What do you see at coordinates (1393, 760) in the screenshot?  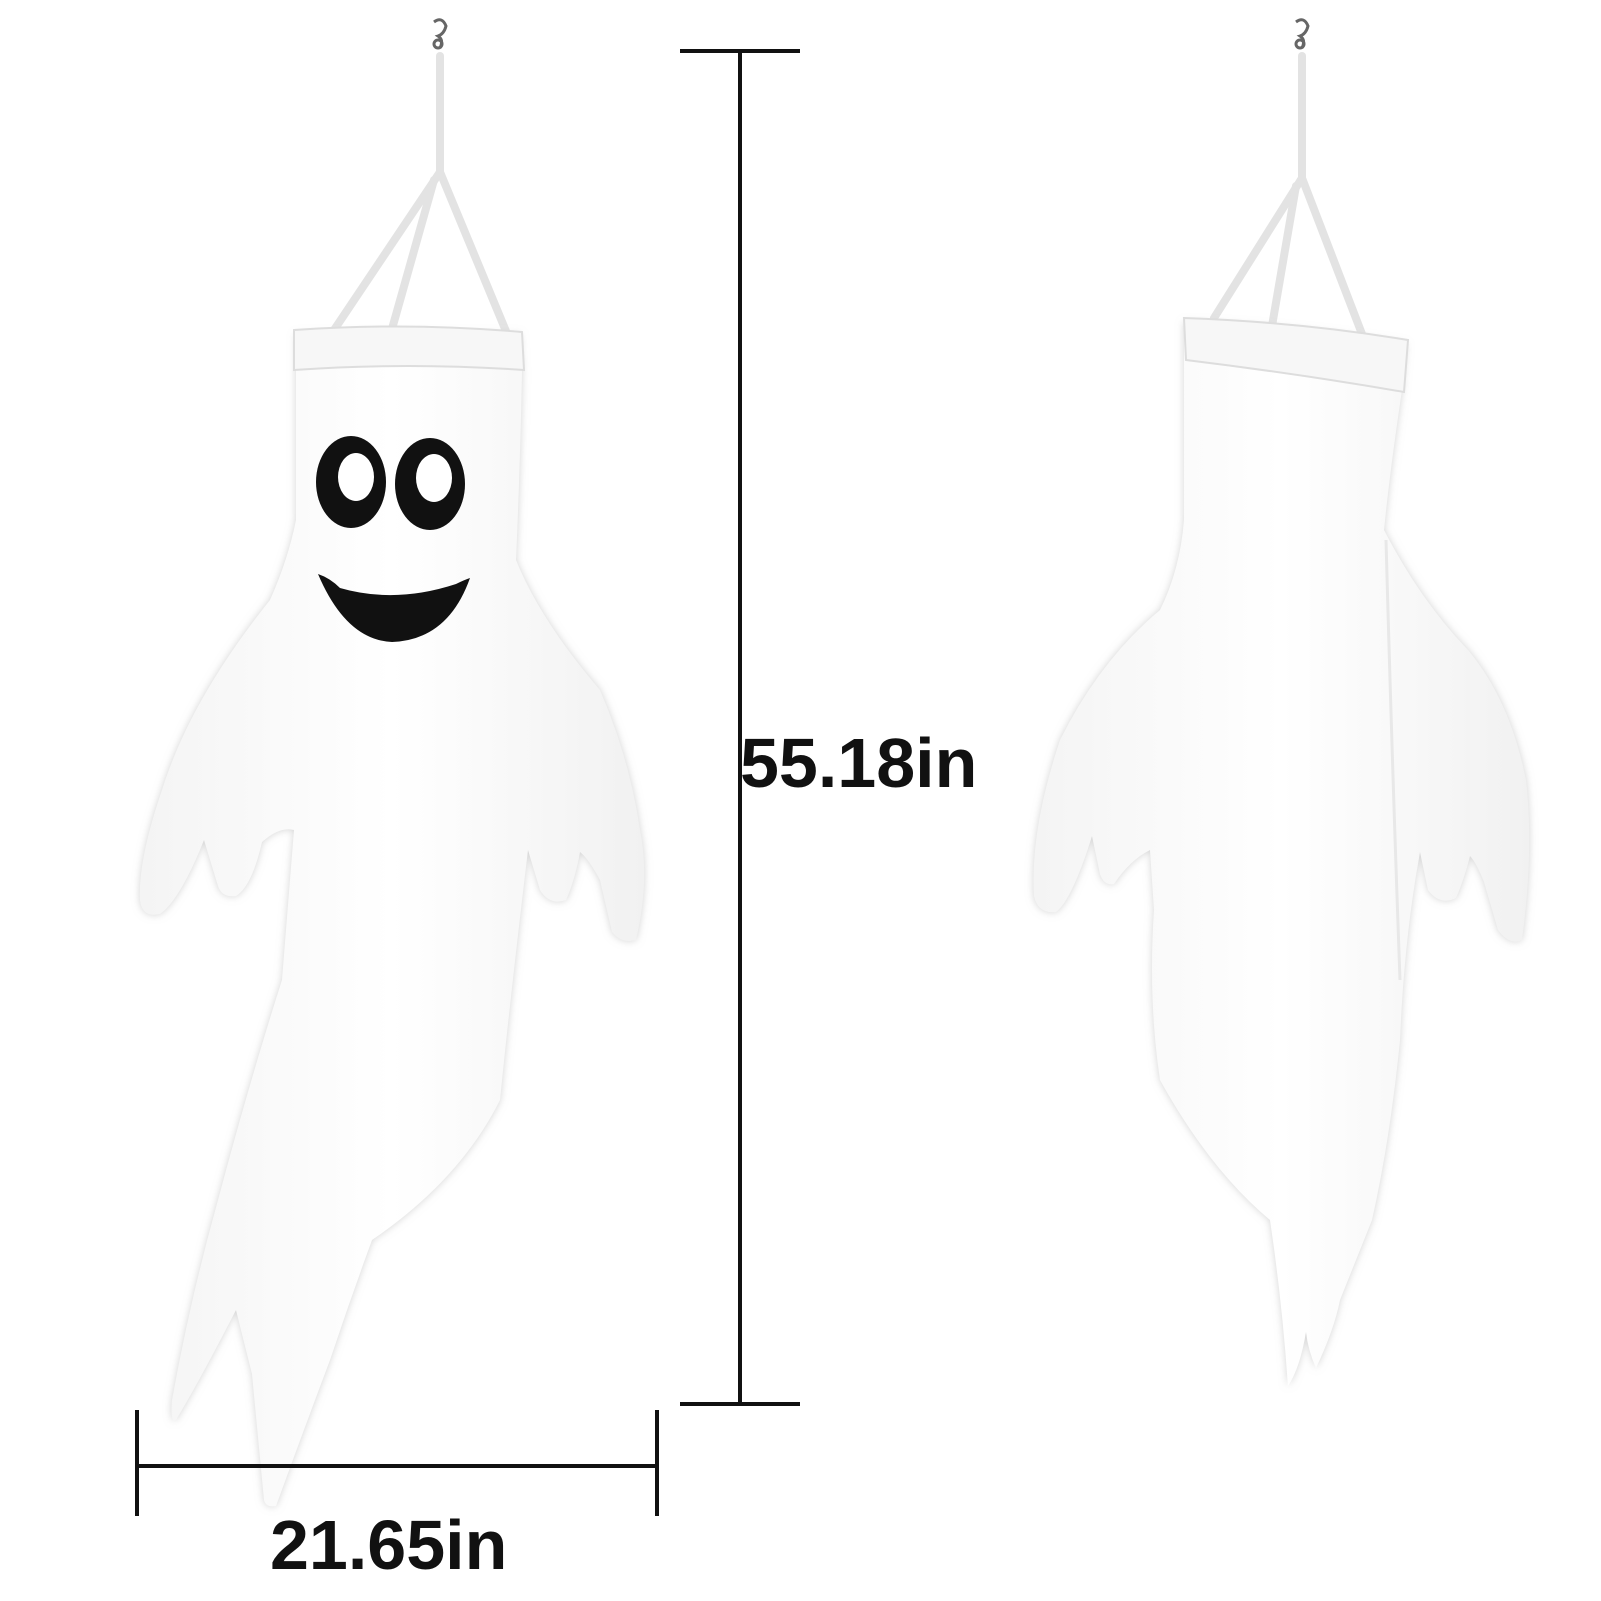 I see `back-seam` at bounding box center [1393, 760].